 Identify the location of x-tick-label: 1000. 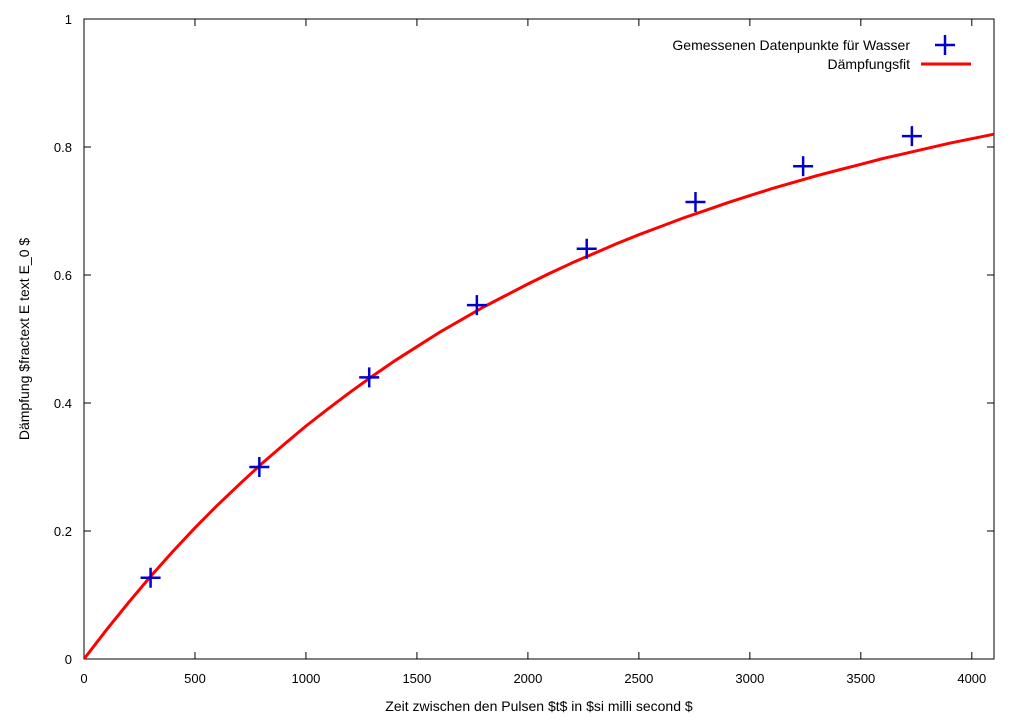
(305, 678).